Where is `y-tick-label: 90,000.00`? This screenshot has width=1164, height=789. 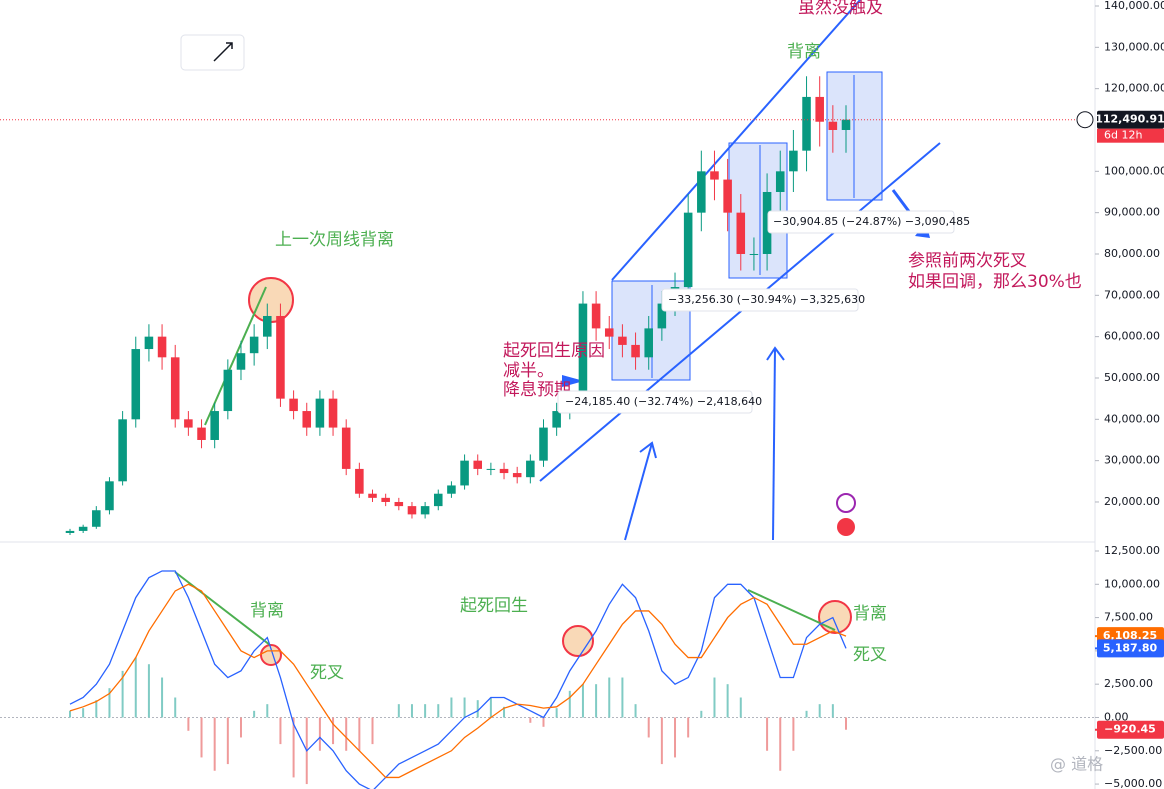 y-tick-label: 90,000.00 is located at coordinates (1132, 212).